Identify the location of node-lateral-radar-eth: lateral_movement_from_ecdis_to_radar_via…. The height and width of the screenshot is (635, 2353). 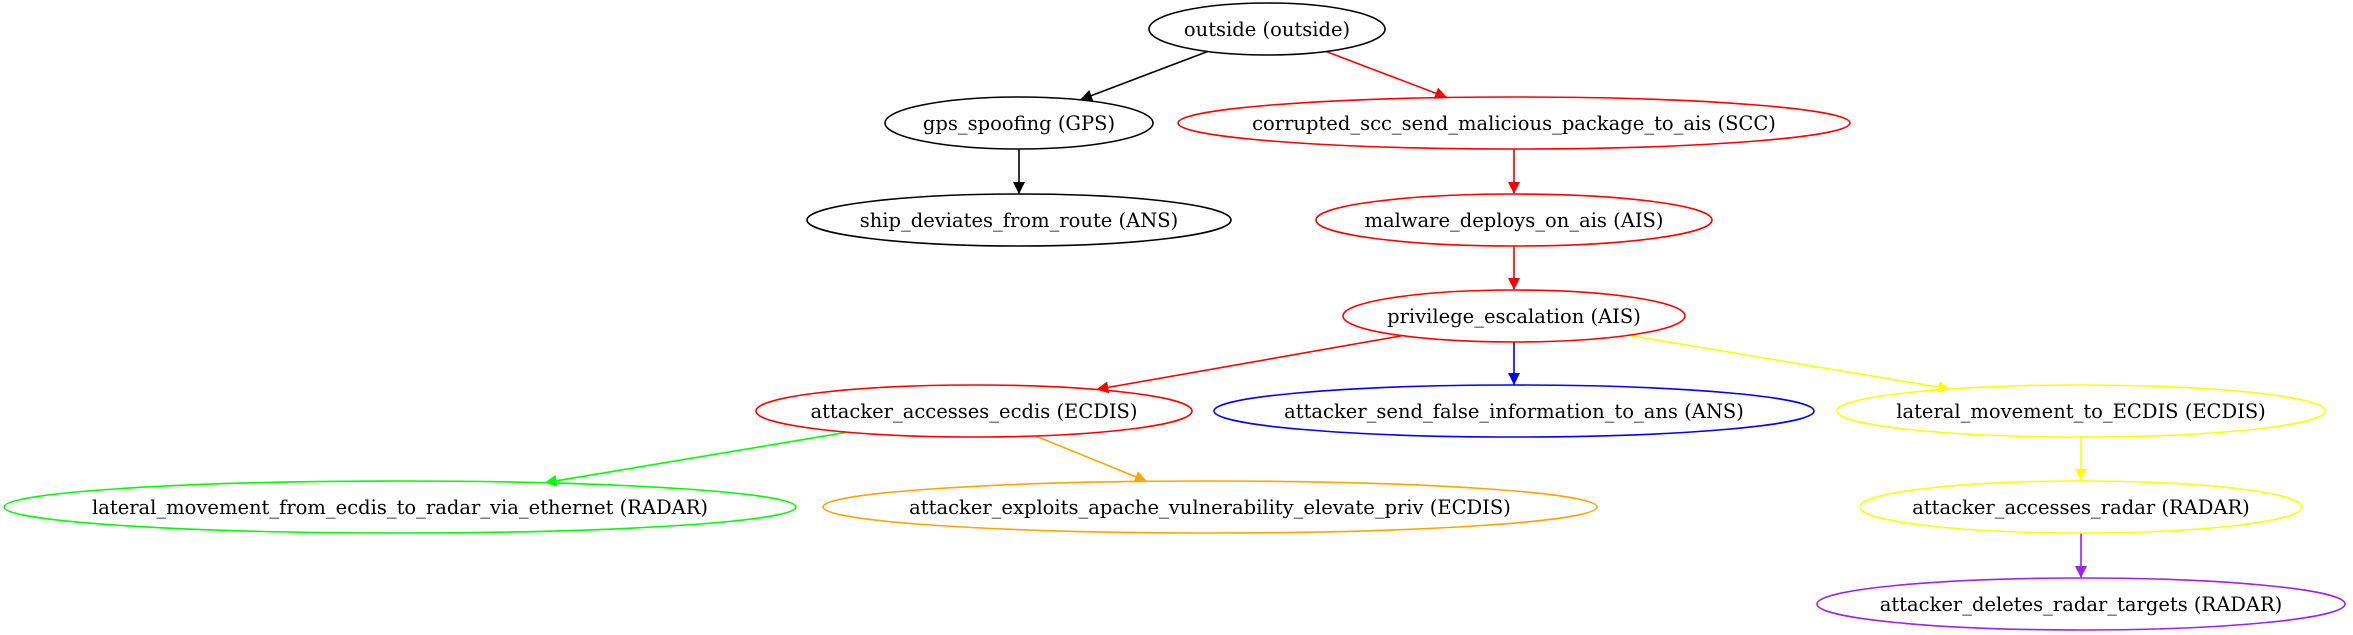
(400, 507).